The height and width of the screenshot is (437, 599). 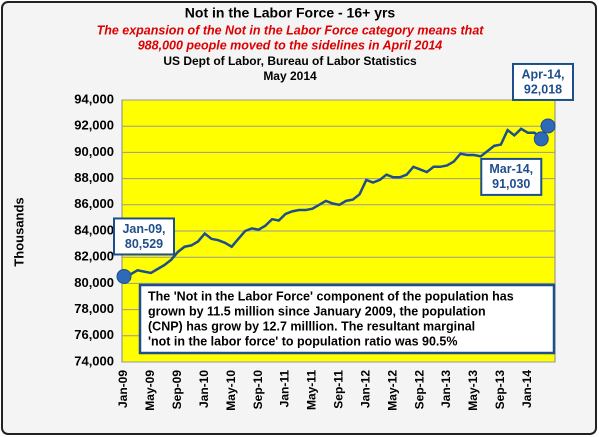 What do you see at coordinates (94, 98) in the screenshot?
I see `y-tick-label: 94,000` at bounding box center [94, 98].